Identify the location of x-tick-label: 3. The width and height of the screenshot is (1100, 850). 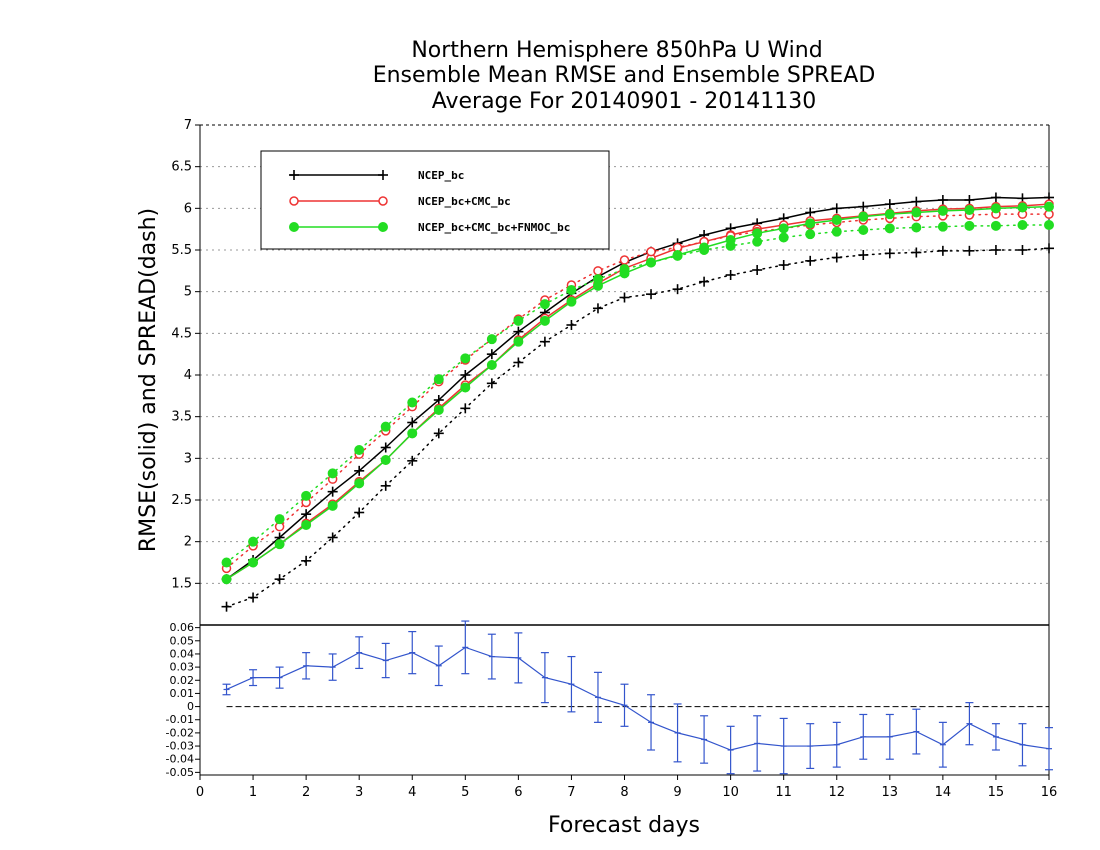
(359, 792).